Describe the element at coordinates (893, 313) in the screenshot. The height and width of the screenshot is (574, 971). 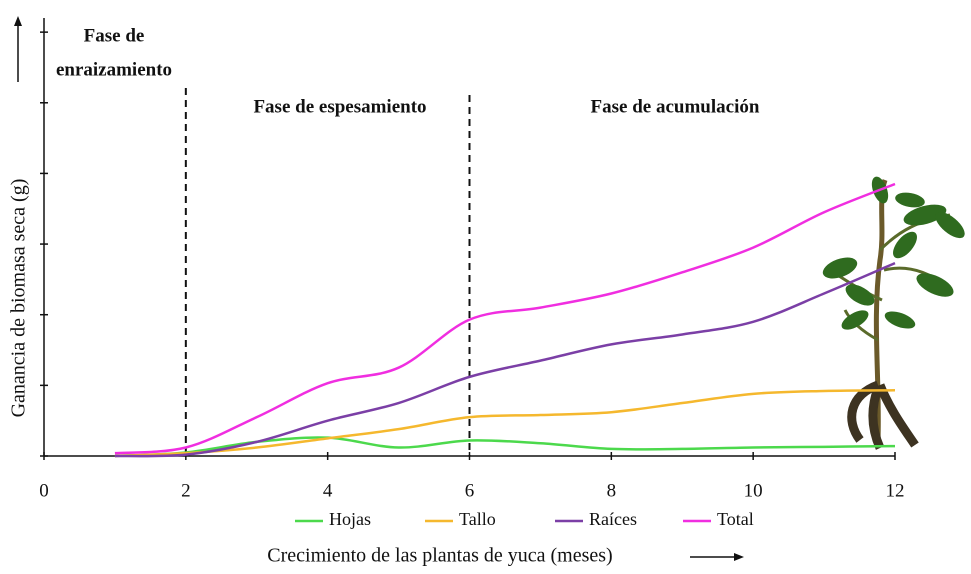
I see `plant-illustration` at that location.